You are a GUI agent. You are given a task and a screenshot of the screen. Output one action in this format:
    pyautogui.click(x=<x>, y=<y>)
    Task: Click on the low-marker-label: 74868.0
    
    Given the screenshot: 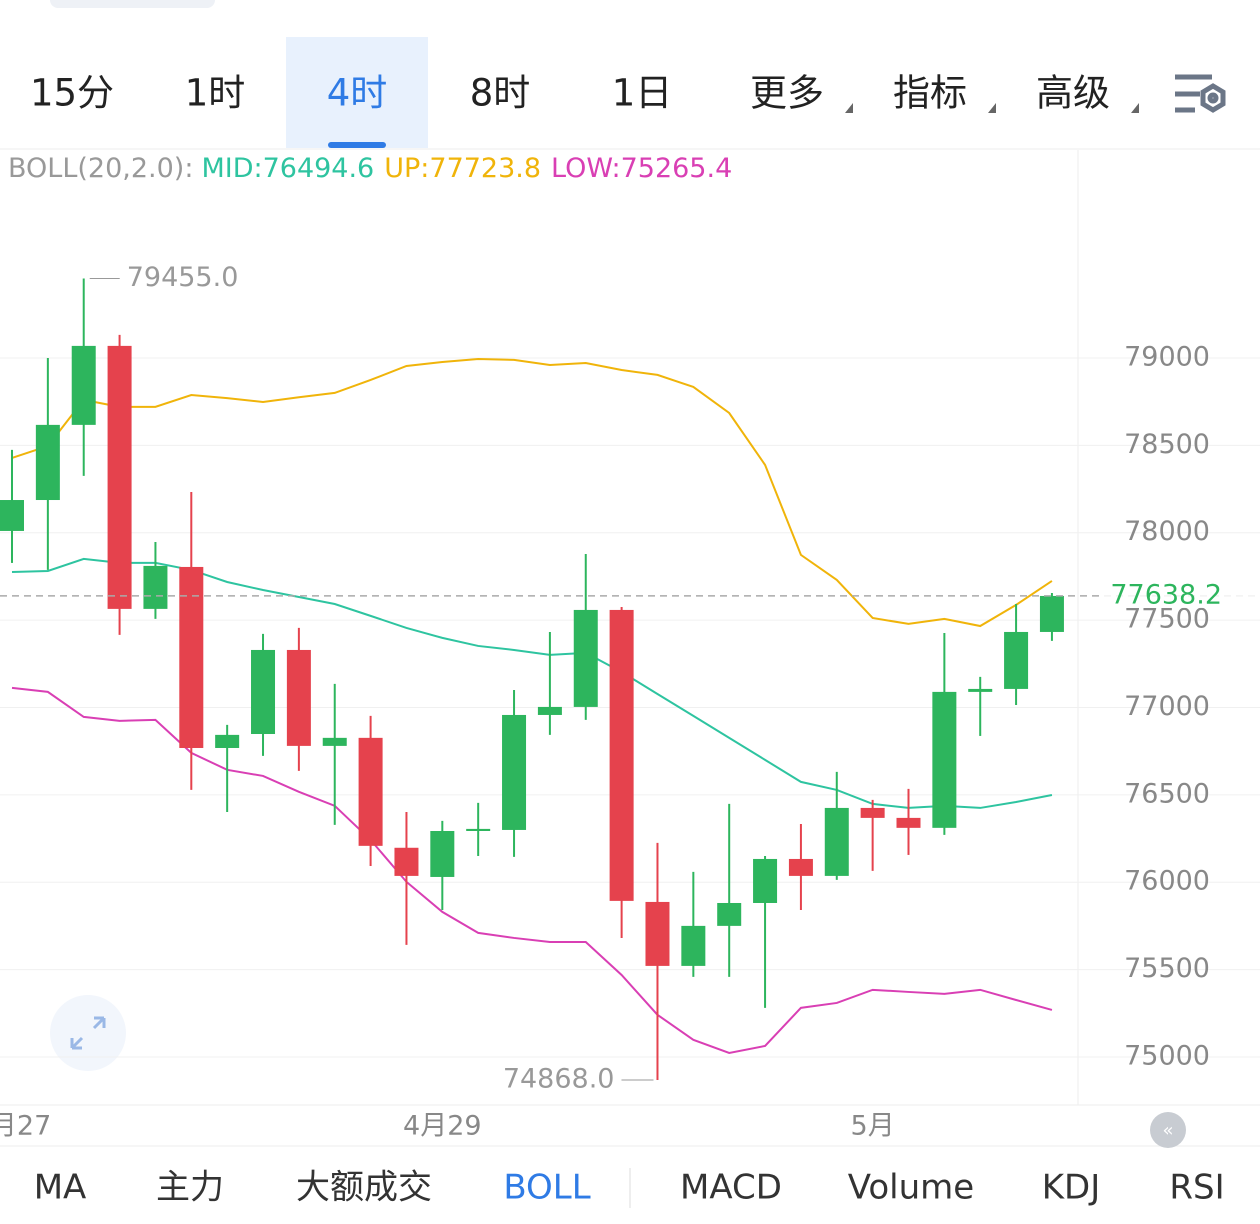 What is the action you would take?
    pyautogui.click(x=559, y=1079)
    